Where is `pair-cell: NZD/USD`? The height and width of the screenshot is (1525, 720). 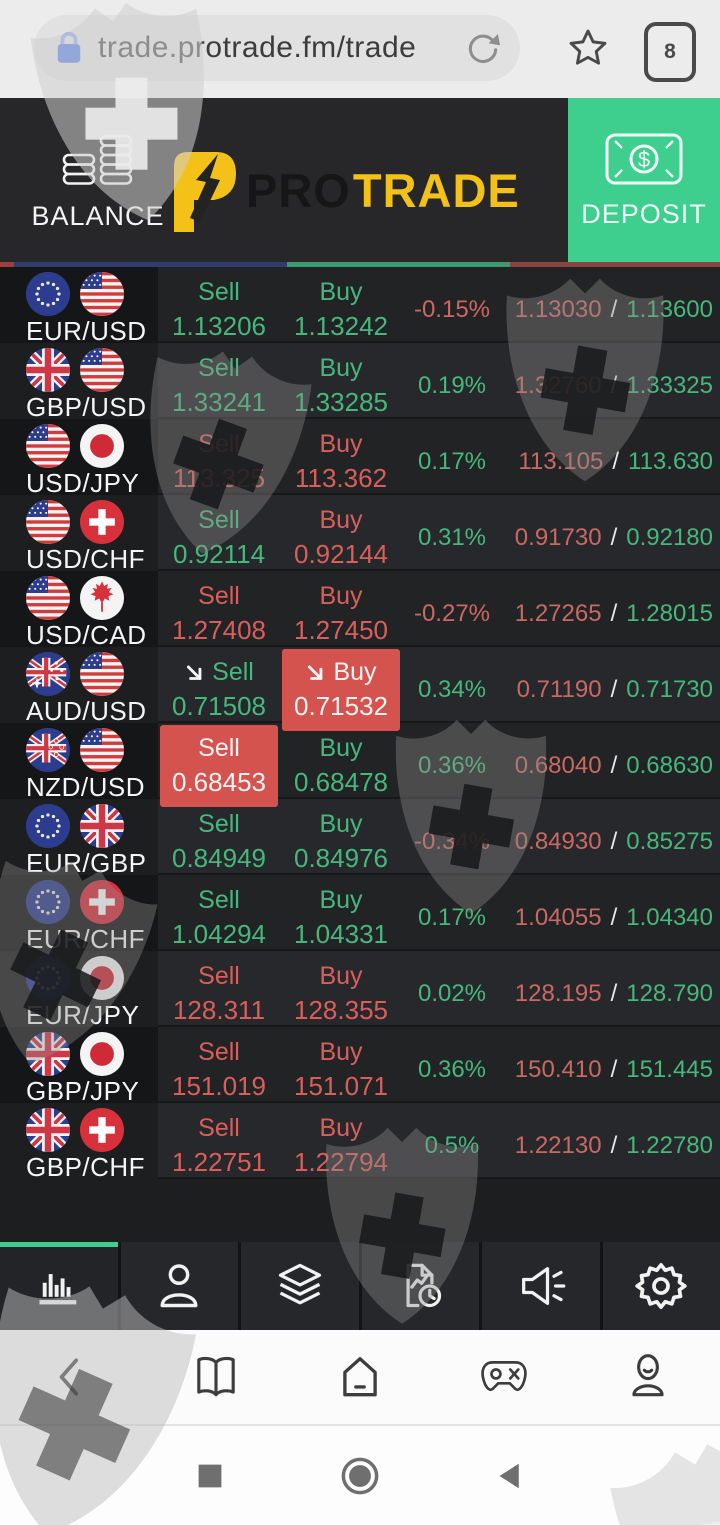
pair-cell: NZD/USD is located at coordinates (79, 766).